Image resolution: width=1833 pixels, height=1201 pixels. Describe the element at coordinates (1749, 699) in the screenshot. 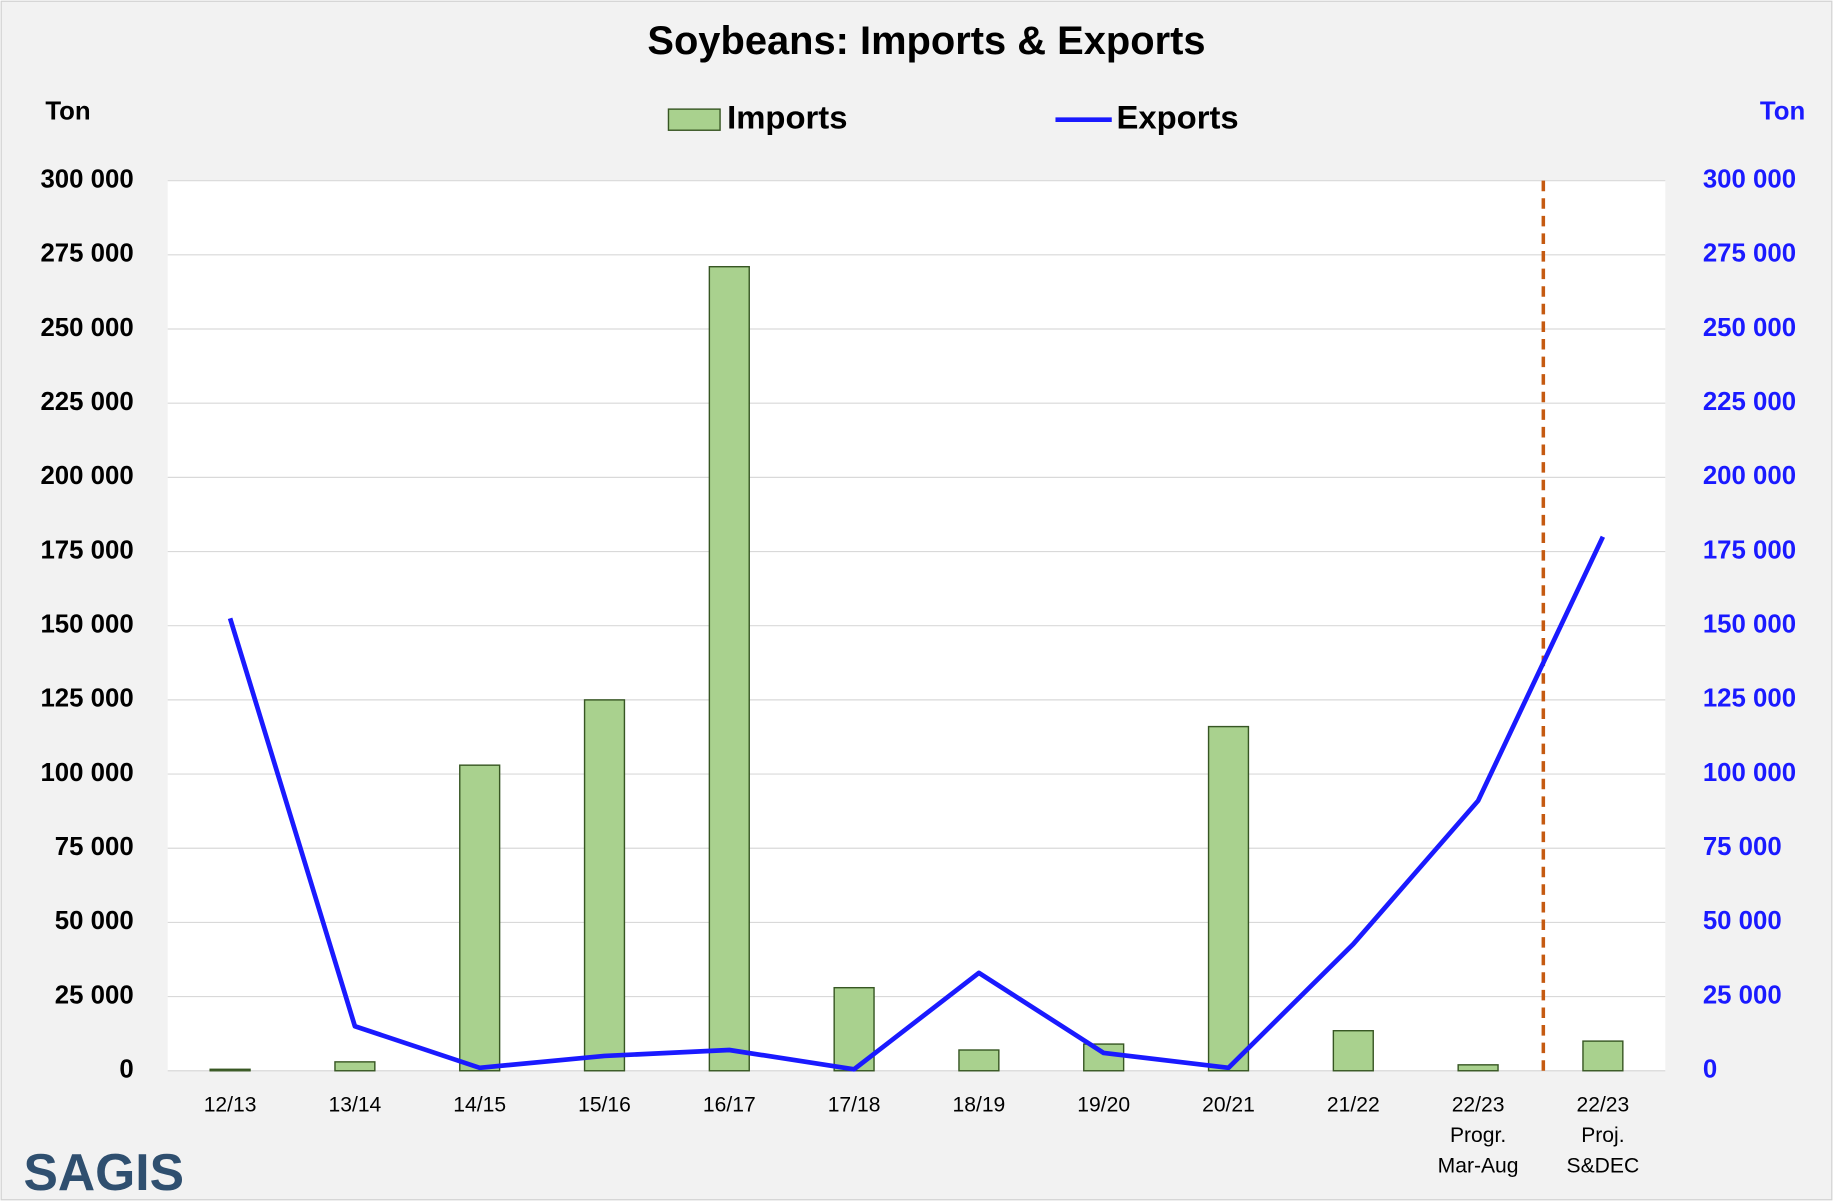

I see `y2-tick-label: 125 000` at that location.